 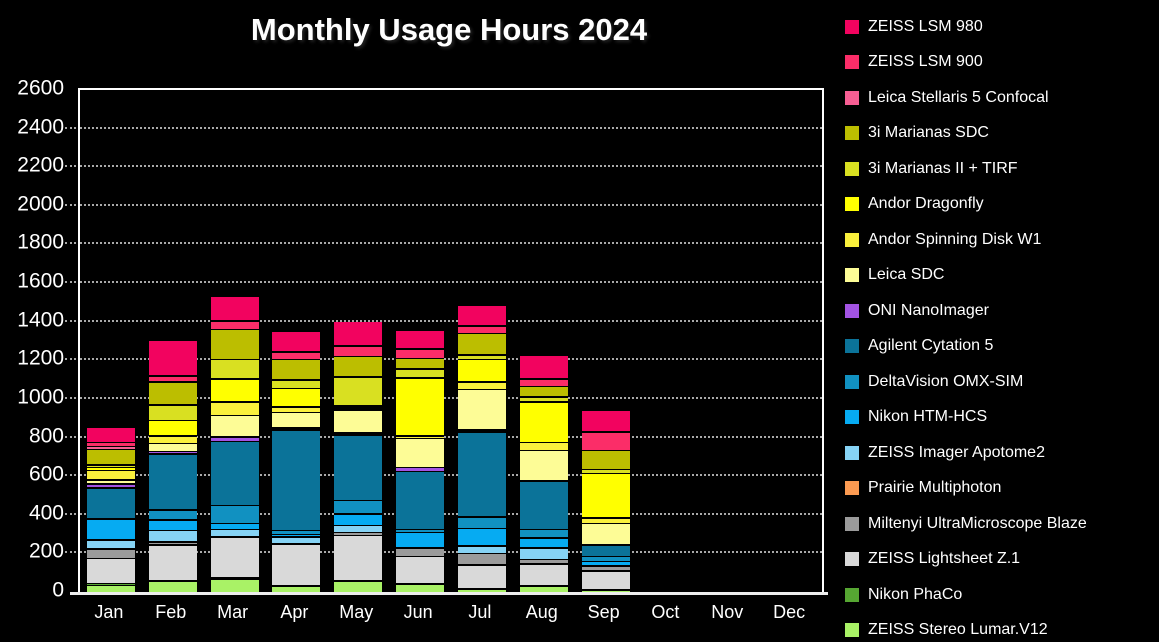 I want to click on y-tick-2000, so click(x=70, y=204).